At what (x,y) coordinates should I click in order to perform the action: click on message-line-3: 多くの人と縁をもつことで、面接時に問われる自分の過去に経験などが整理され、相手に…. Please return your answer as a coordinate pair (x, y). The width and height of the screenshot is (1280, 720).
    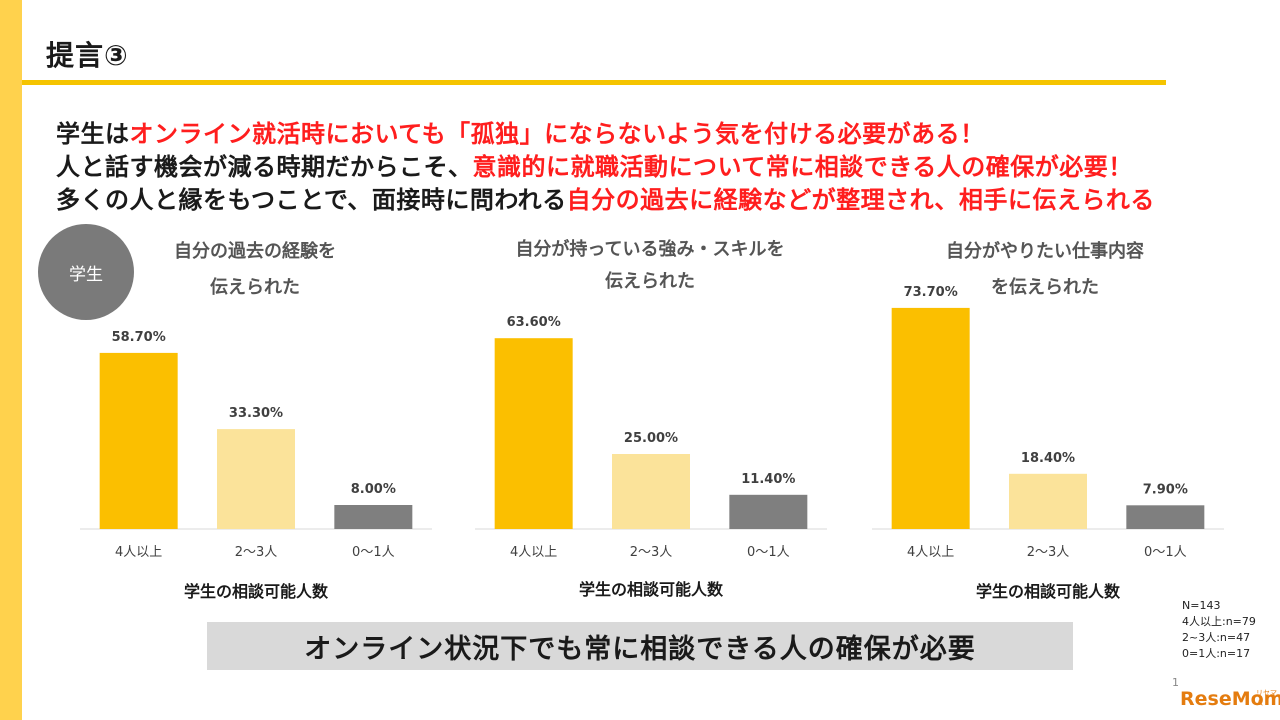
    Looking at the image, I should click on (605, 197).